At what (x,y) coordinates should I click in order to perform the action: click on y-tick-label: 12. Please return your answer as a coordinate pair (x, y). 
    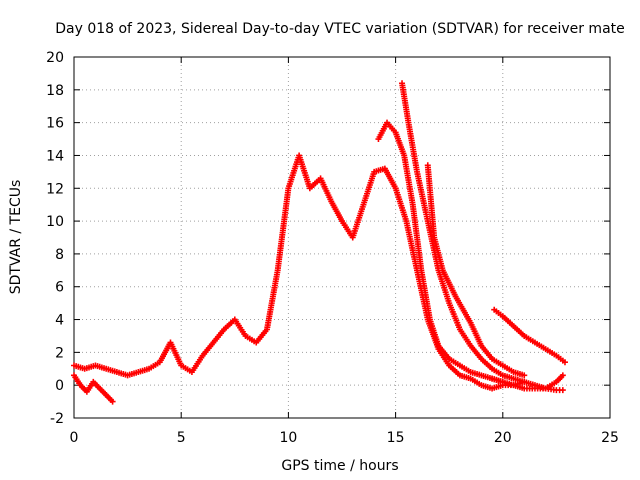
    Looking at the image, I should click on (55, 189).